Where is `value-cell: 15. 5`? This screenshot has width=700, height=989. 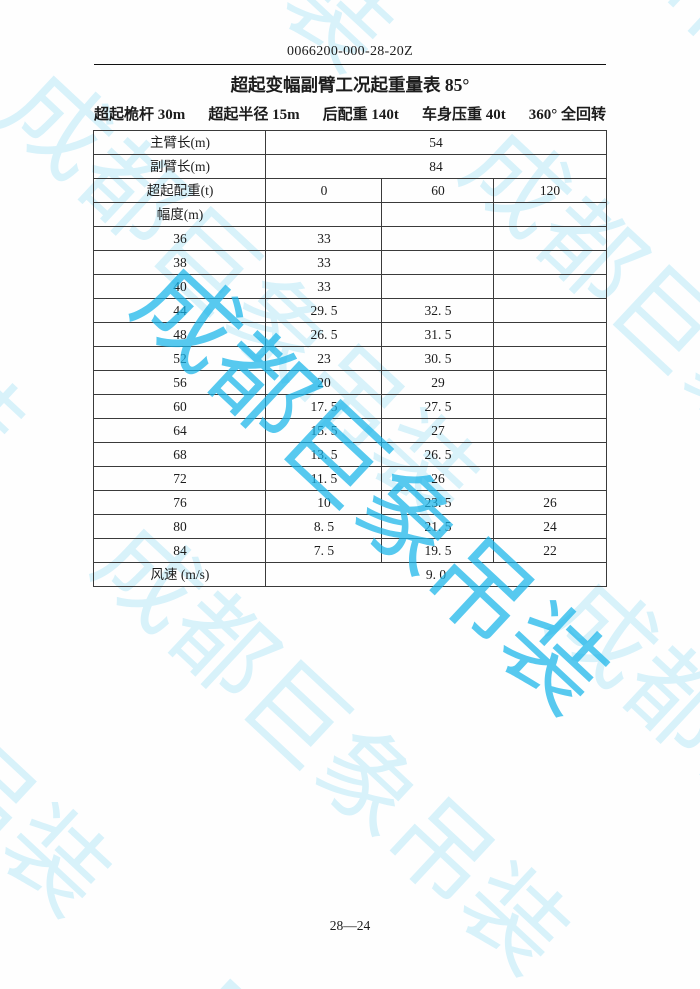
value-cell: 15. 5 is located at coordinates (324, 430).